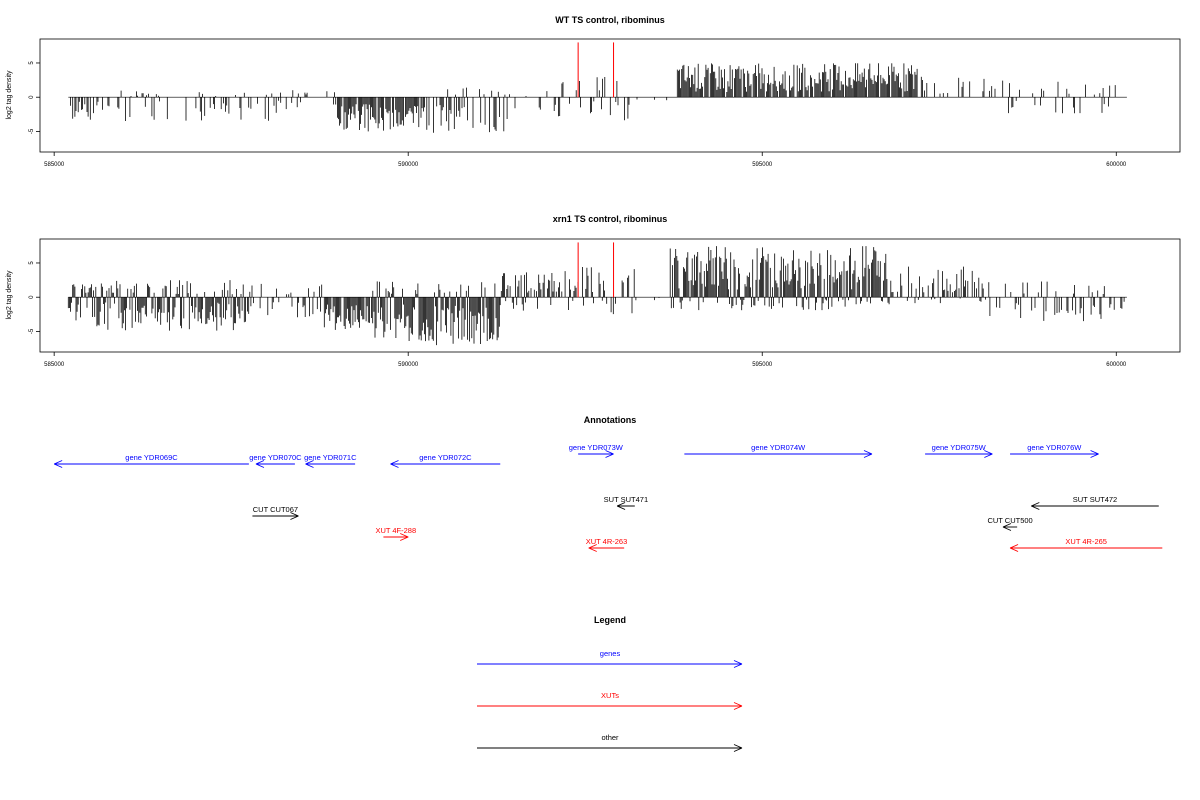 The height and width of the screenshot is (800, 1200). I want to click on xrn1-panel-title: xrn1 TS control, ribominus, so click(610, 219).